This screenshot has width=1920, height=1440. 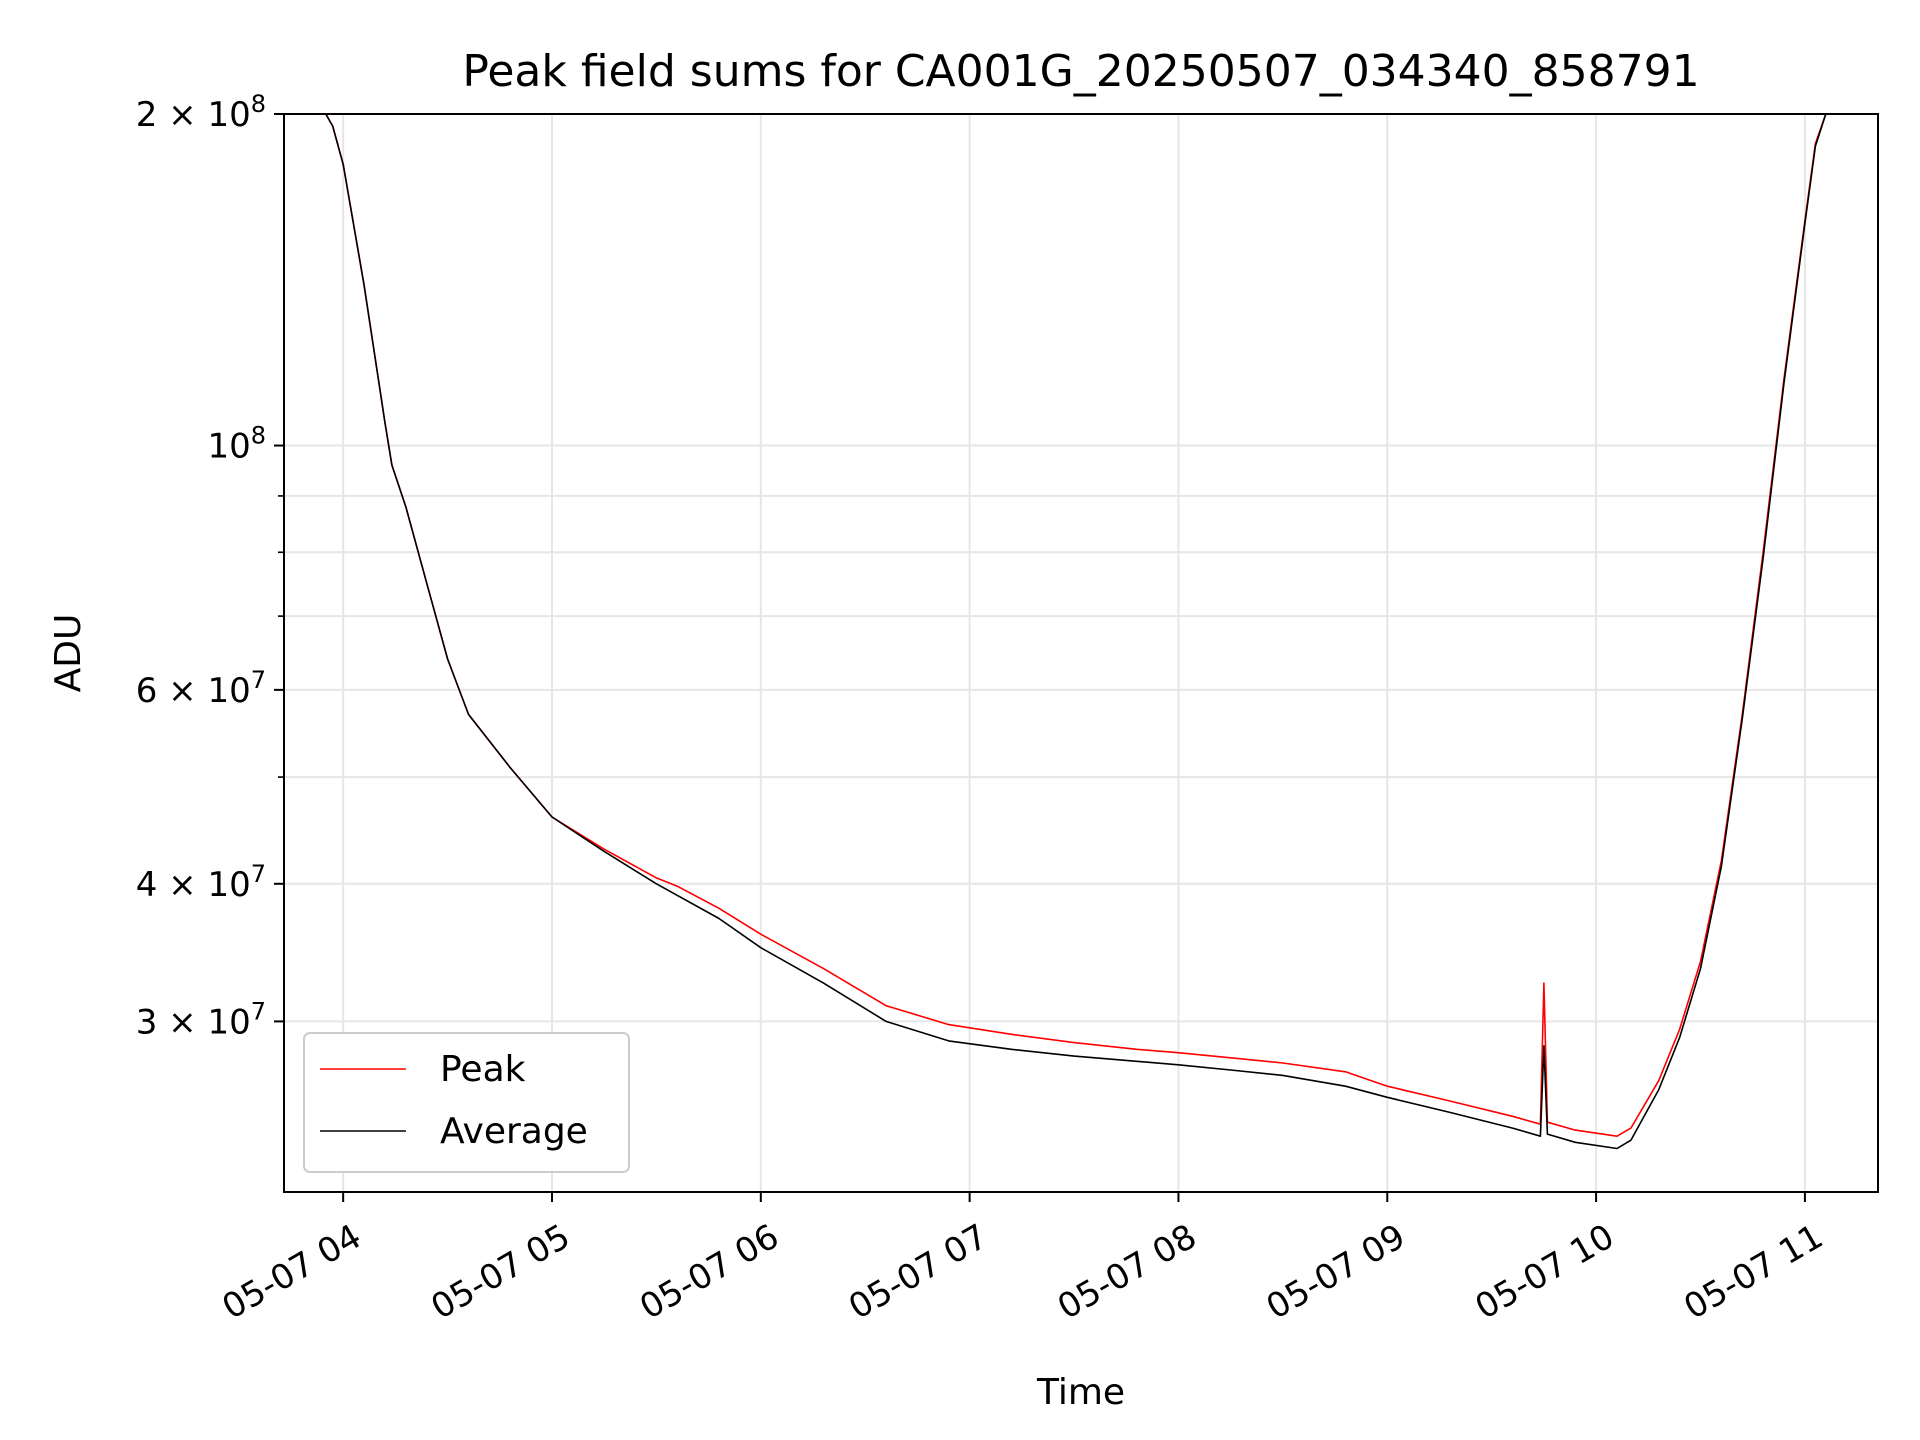 I want to click on y-axis-label: ADU, so click(x=68, y=653).